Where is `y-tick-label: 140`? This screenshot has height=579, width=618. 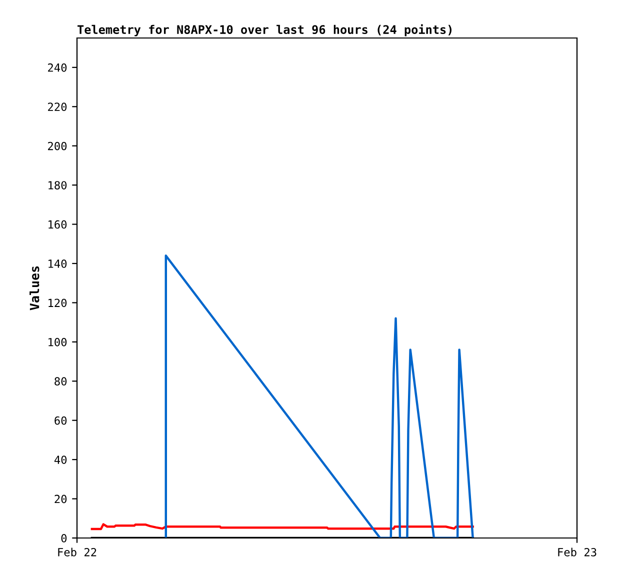
y-tick-label: 140 is located at coordinates (57, 263).